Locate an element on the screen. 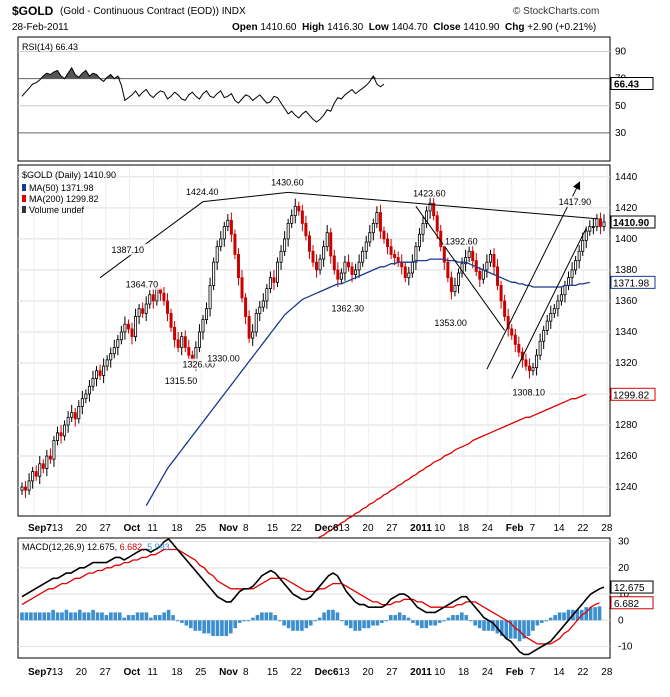 This screenshot has width=670, height=697. symbol-title: $GOLD is located at coordinates (33, 11).